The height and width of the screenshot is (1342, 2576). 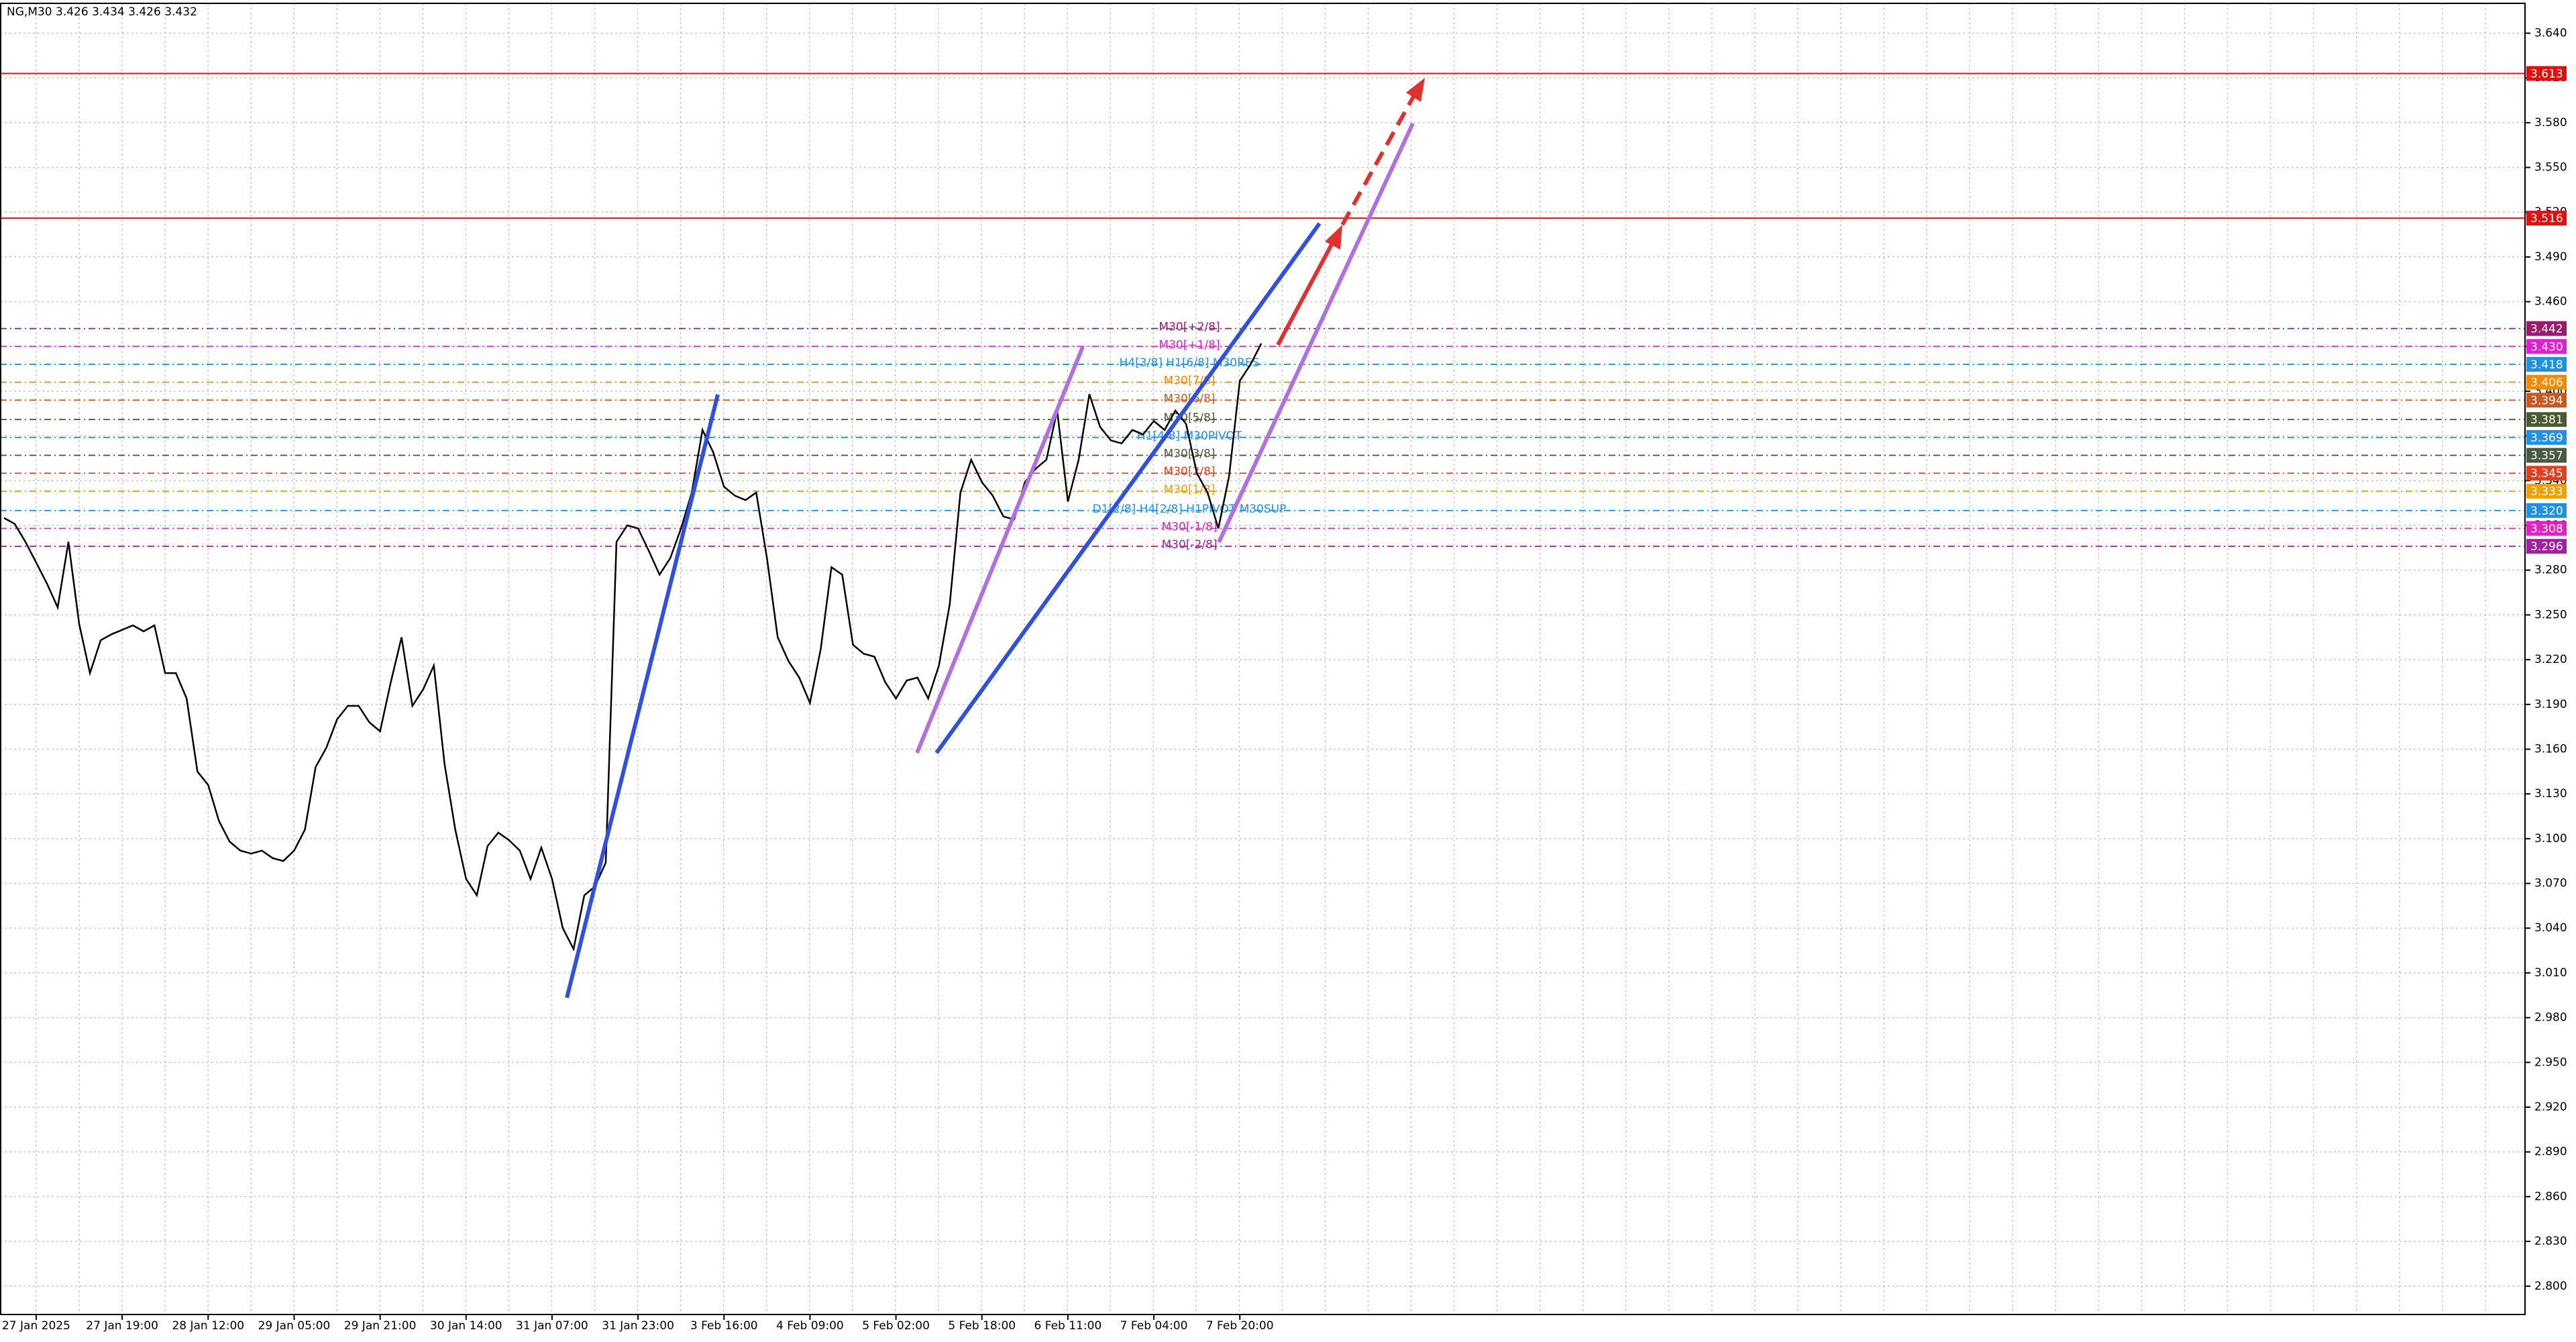 I want to click on x-tick-label: 31 Jan 07:00, so click(x=552, y=1326).